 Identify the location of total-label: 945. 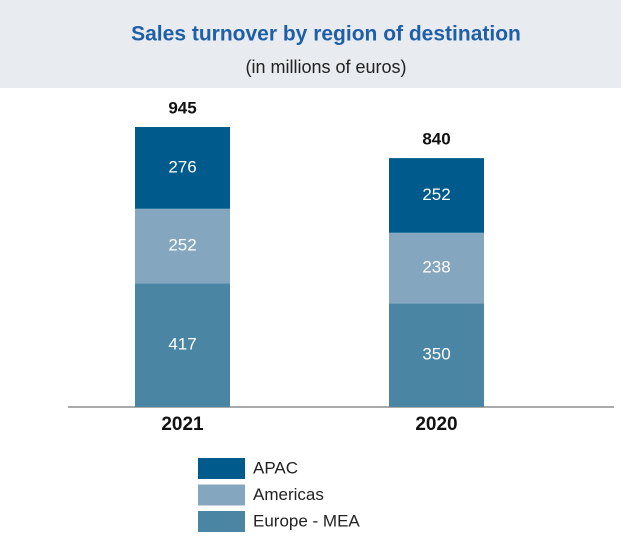
(182, 107).